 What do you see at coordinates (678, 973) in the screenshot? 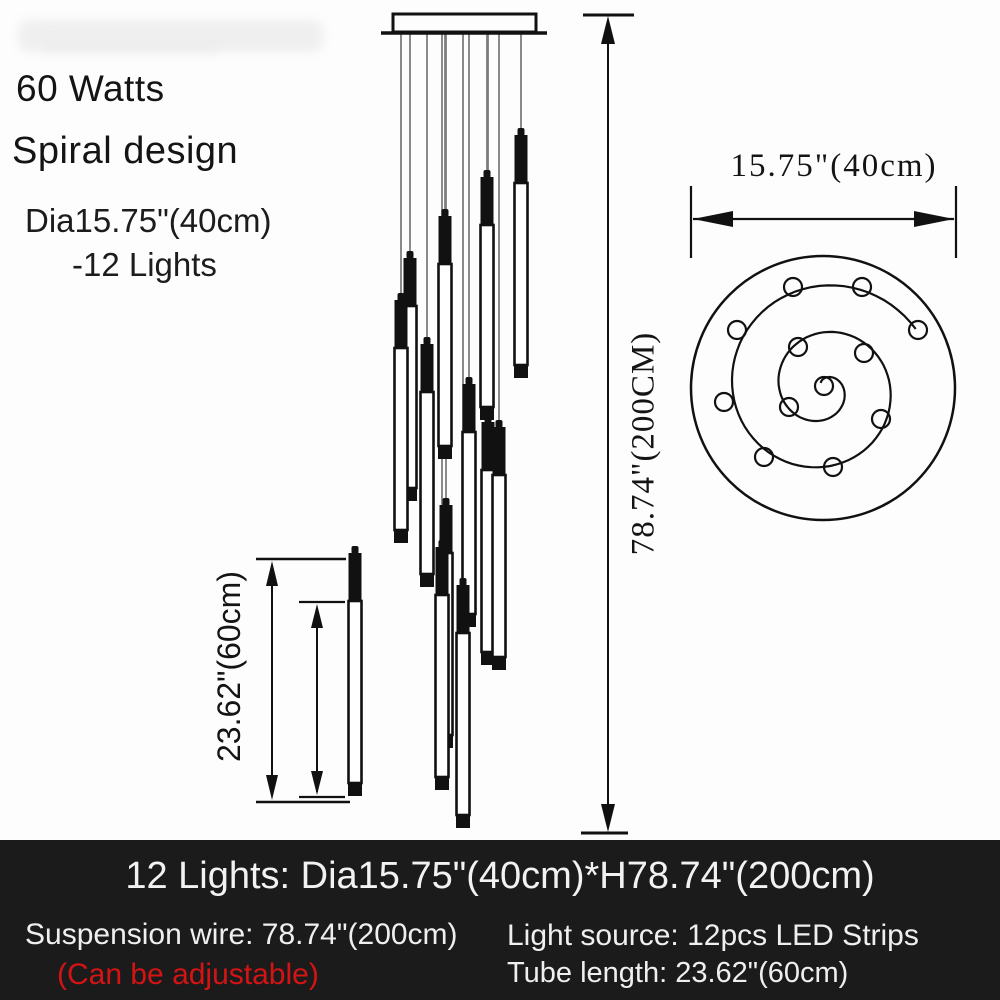
I see `footer-tube-length: Tube length: 23.62"(60cm)` at bounding box center [678, 973].